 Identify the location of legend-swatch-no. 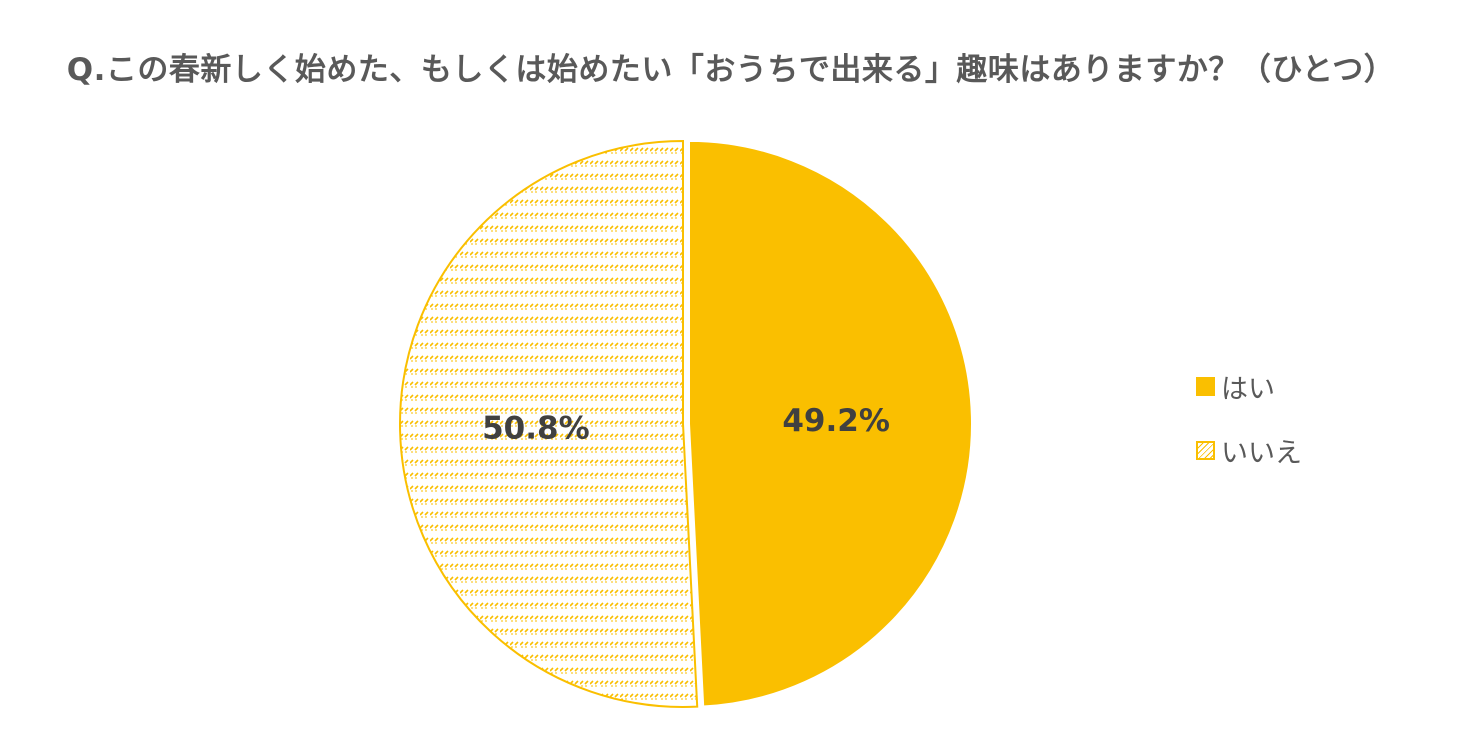
(1205, 450).